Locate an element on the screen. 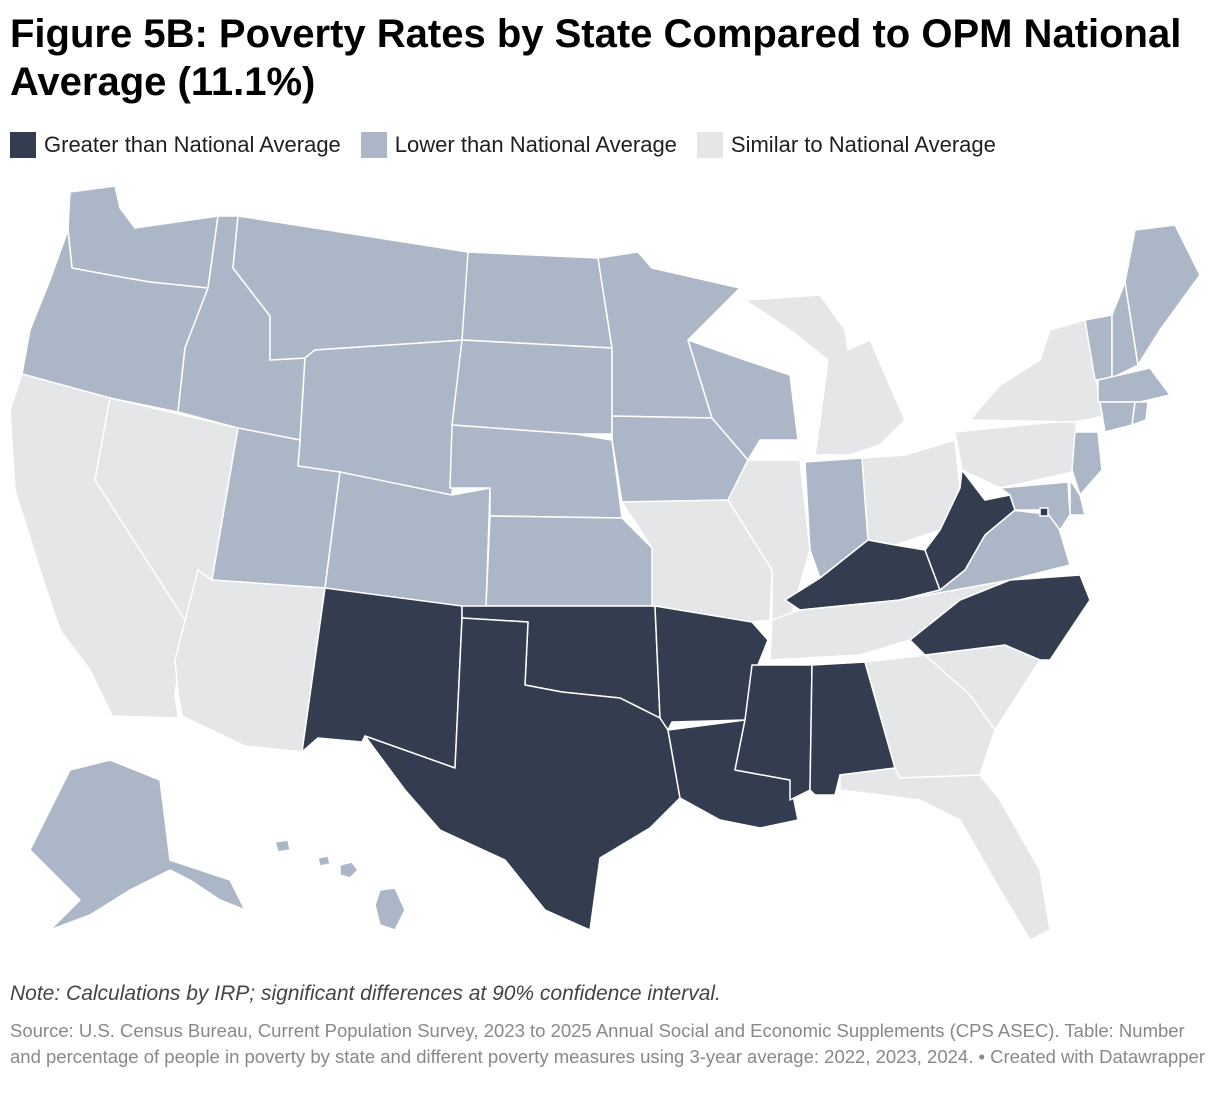 The image size is (1220, 1106). state-CO is located at coordinates (407, 541).